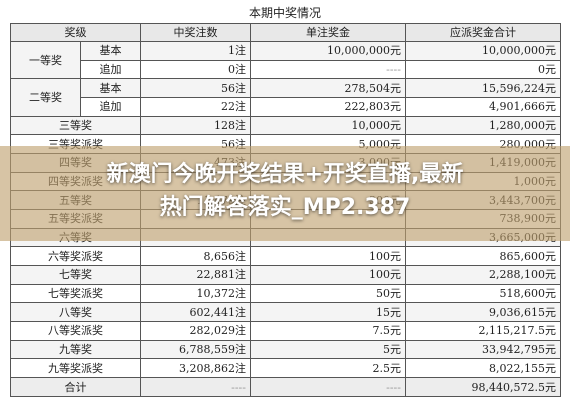  Describe the element at coordinates (75, 387) in the screenshot. I see `prize-name: 合计` at that location.